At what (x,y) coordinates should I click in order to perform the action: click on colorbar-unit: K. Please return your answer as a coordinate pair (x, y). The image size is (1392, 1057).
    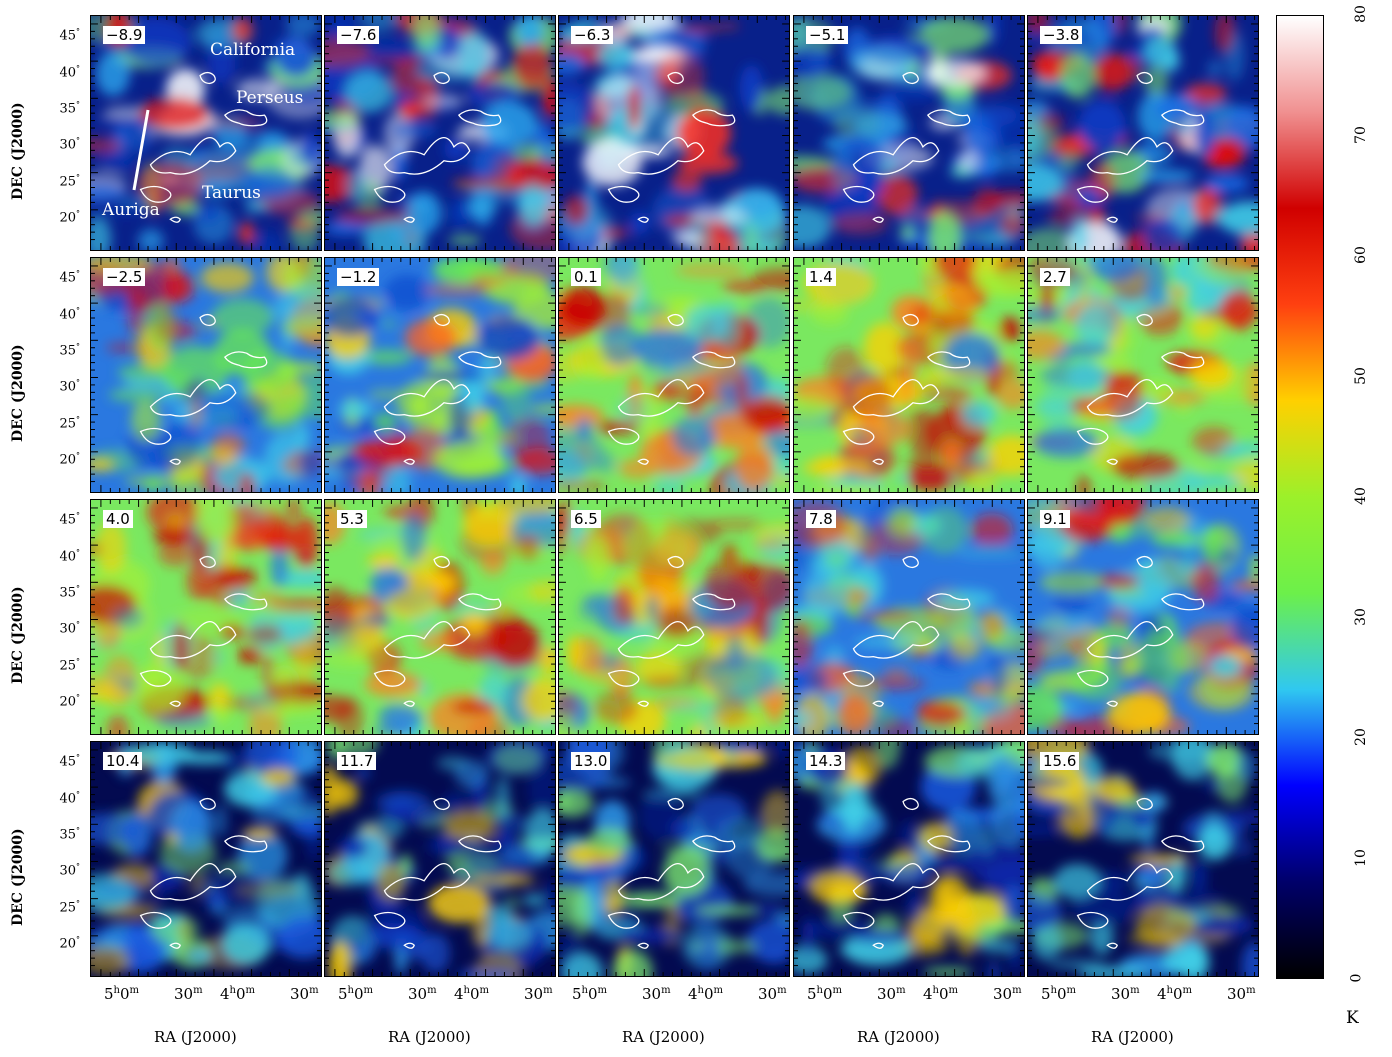
    Looking at the image, I should click on (1352, 1018).